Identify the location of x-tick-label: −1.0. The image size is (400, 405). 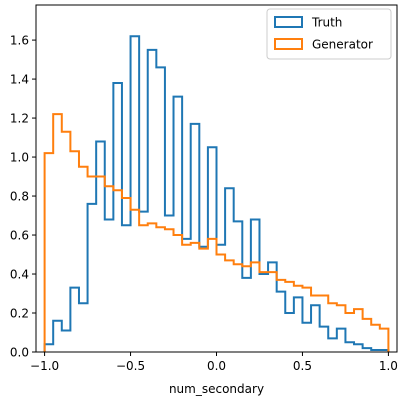
(44, 366).